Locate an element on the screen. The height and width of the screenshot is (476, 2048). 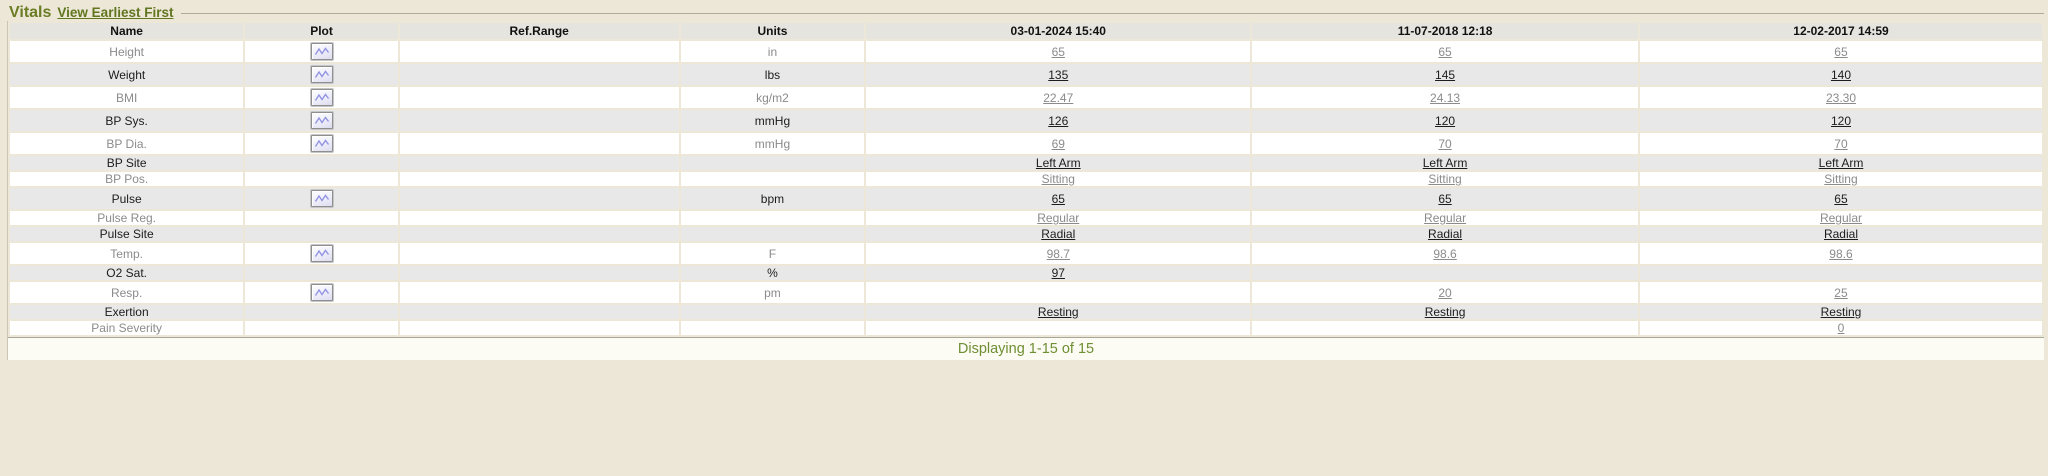
units-cell: pm is located at coordinates (772, 292).